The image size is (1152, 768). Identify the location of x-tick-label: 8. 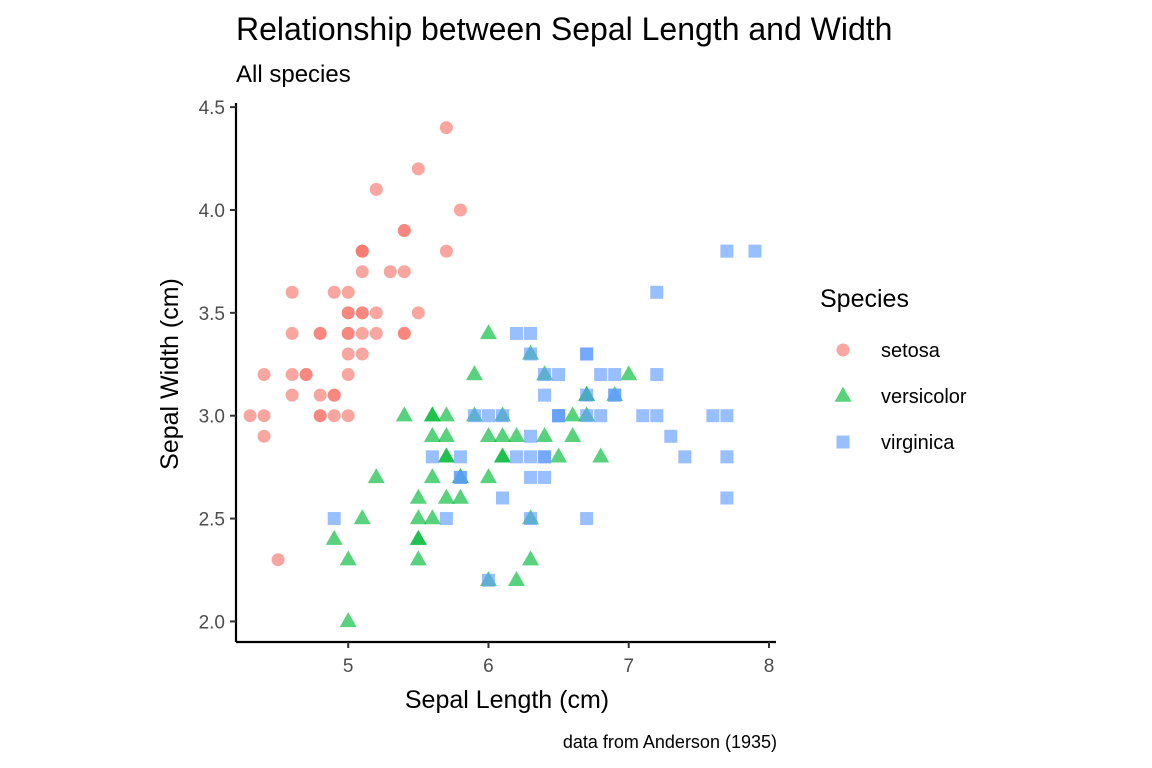
(769, 666).